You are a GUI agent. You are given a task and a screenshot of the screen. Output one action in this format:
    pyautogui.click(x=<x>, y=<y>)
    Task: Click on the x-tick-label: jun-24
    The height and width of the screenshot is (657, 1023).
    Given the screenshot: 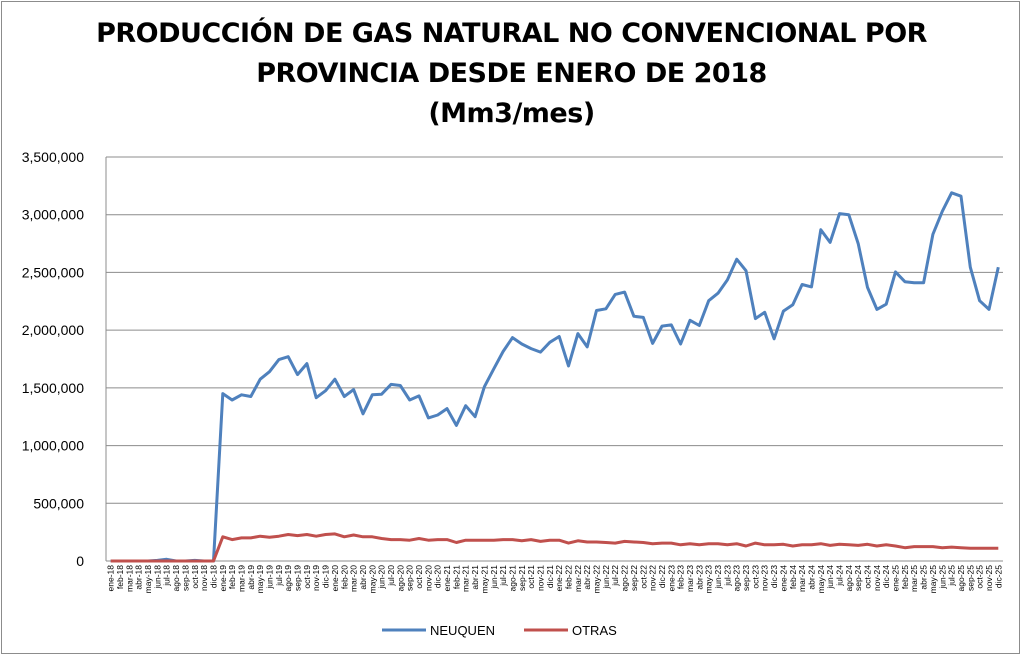 What is the action you would take?
    pyautogui.click(x=830, y=577)
    